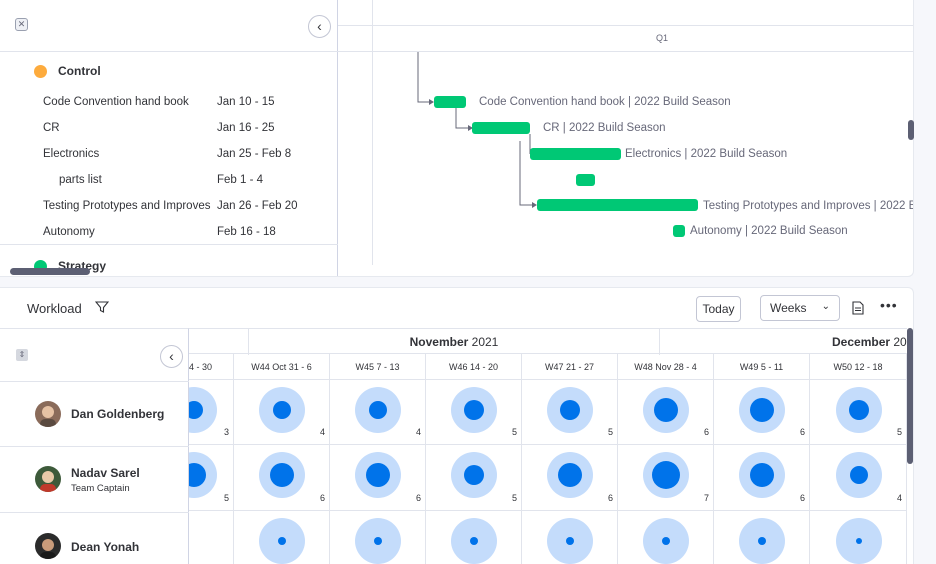 The width and height of the screenshot is (936, 564). I want to click on task-name: CR, so click(51, 128).